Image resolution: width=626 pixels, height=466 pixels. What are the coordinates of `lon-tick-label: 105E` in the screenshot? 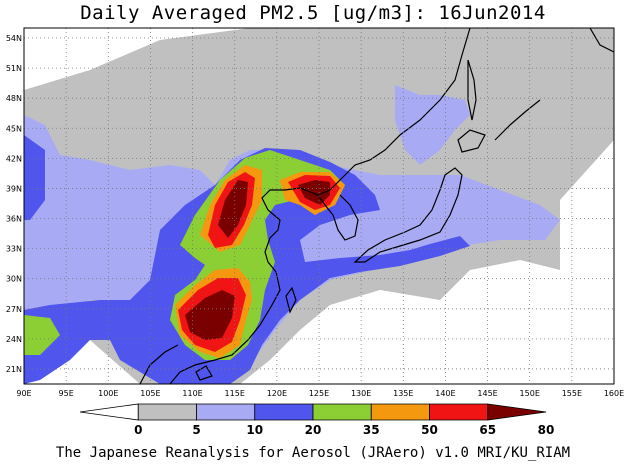 It's located at (150, 393).